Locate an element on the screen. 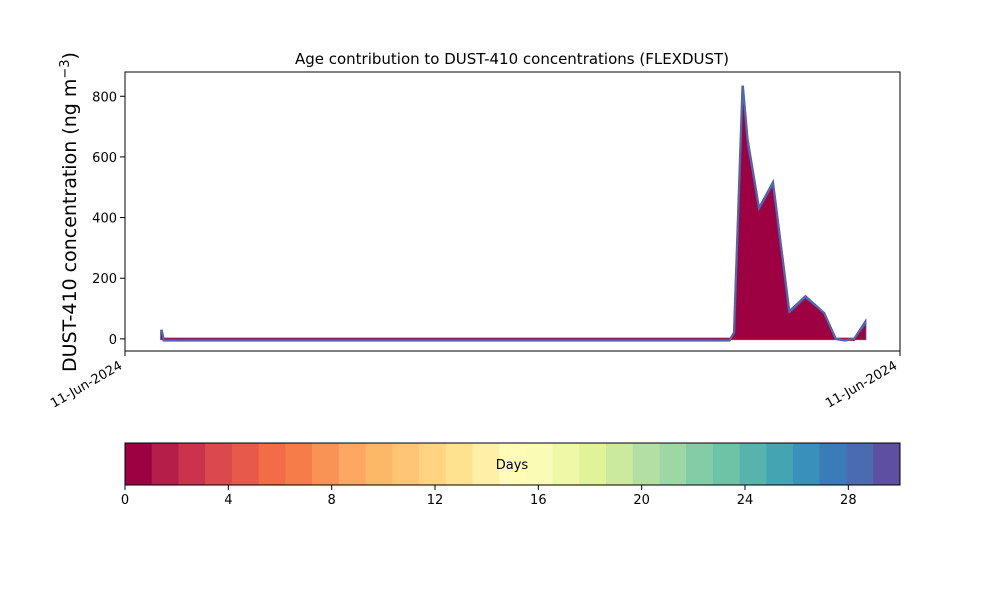  x-tick-label: 11-Jun-2024 is located at coordinates (861, 384).